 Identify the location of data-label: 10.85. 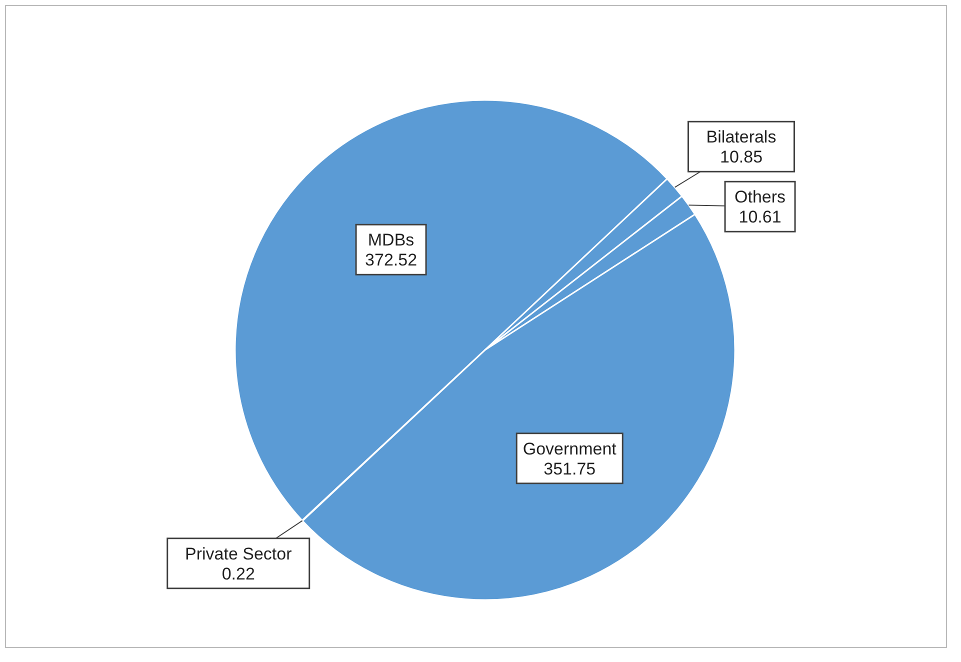
(741, 157).